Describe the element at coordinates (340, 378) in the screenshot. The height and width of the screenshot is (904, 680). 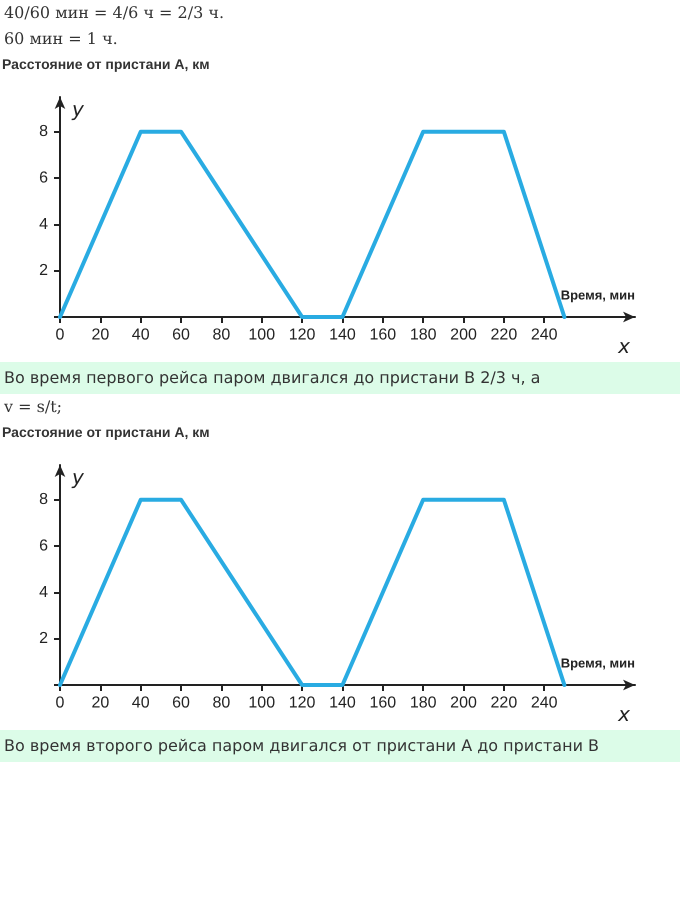
I see `text: Во время первого рейса паром двигался до пристани B 2/3 ч, а` at that location.